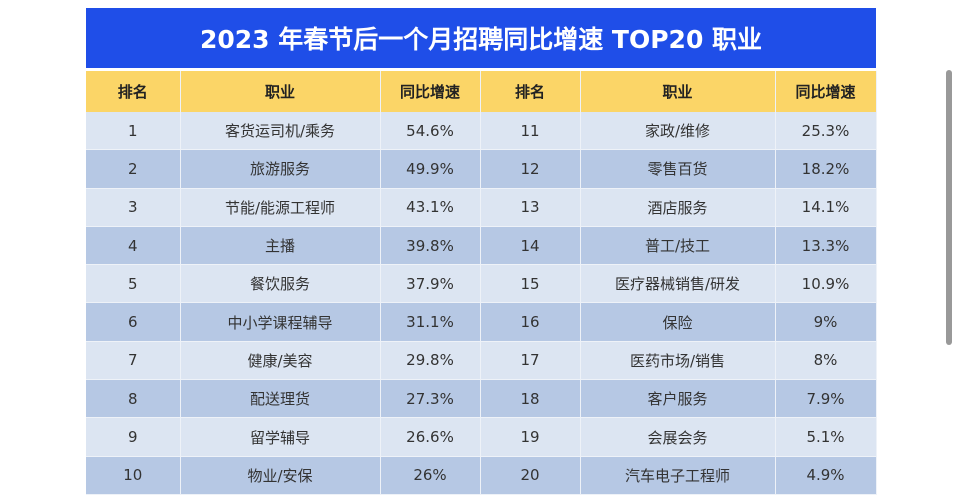  Describe the element at coordinates (280, 207) in the screenshot. I see `cell-occupation: 节能/能源工程师` at that location.